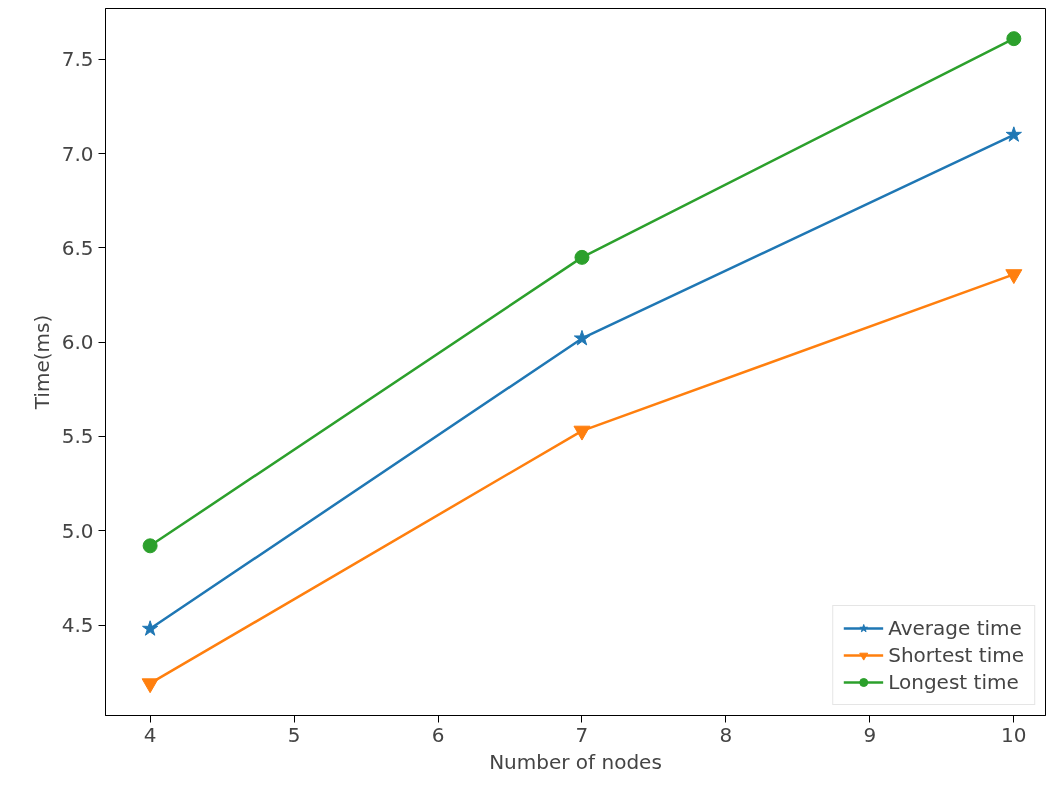  What do you see at coordinates (953, 682) in the screenshot?
I see `legend-label: Longest time` at bounding box center [953, 682].